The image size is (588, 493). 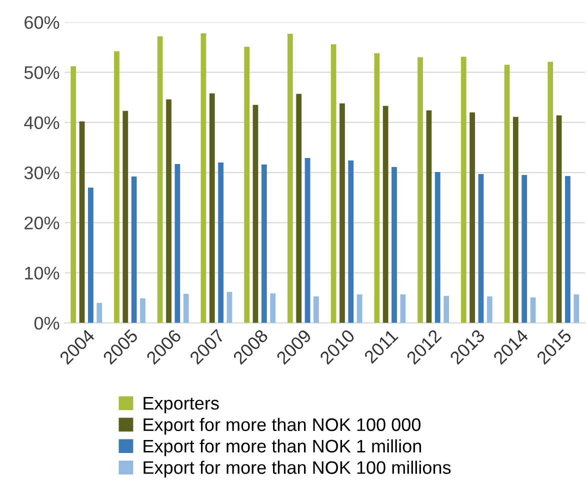 What do you see at coordinates (282, 426) in the screenshot?
I see `legend-label: Export for more than NOK 100 000` at bounding box center [282, 426].